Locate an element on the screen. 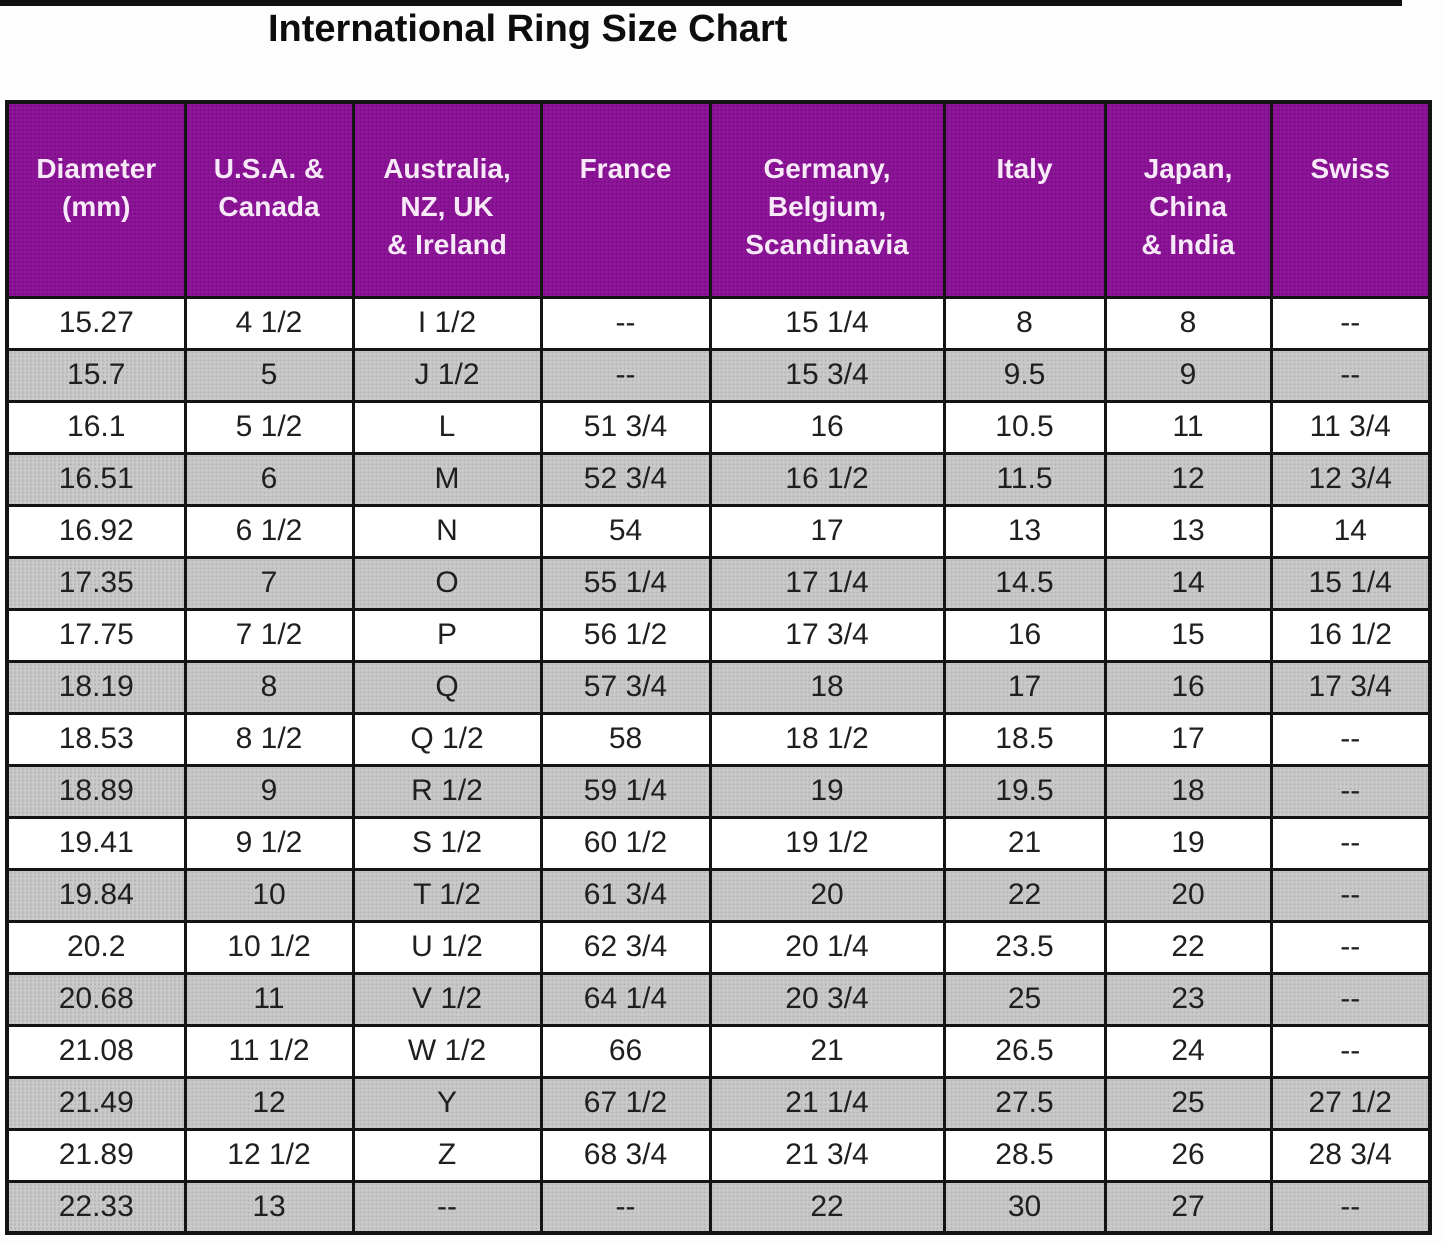  table-cell: 8 1/2 is located at coordinates (269, 739).